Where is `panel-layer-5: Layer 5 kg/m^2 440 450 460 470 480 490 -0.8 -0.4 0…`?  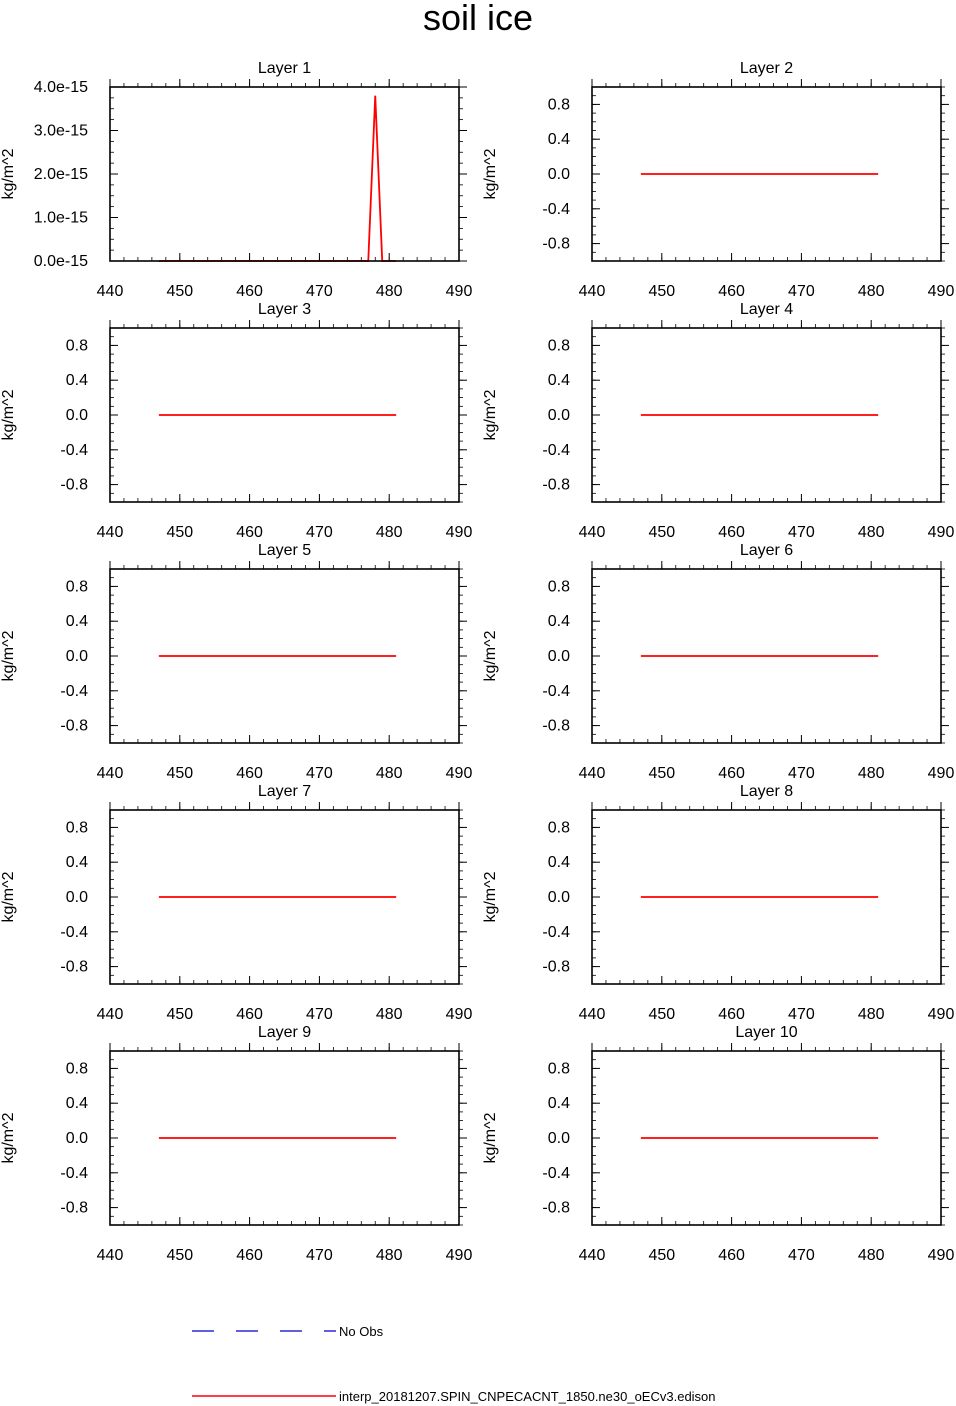
panel-layer-5: Layer 5 kg/m^2 440 450 460 470 480 490 -0.8 -0.4 0… is located at coordinates (236, 662).